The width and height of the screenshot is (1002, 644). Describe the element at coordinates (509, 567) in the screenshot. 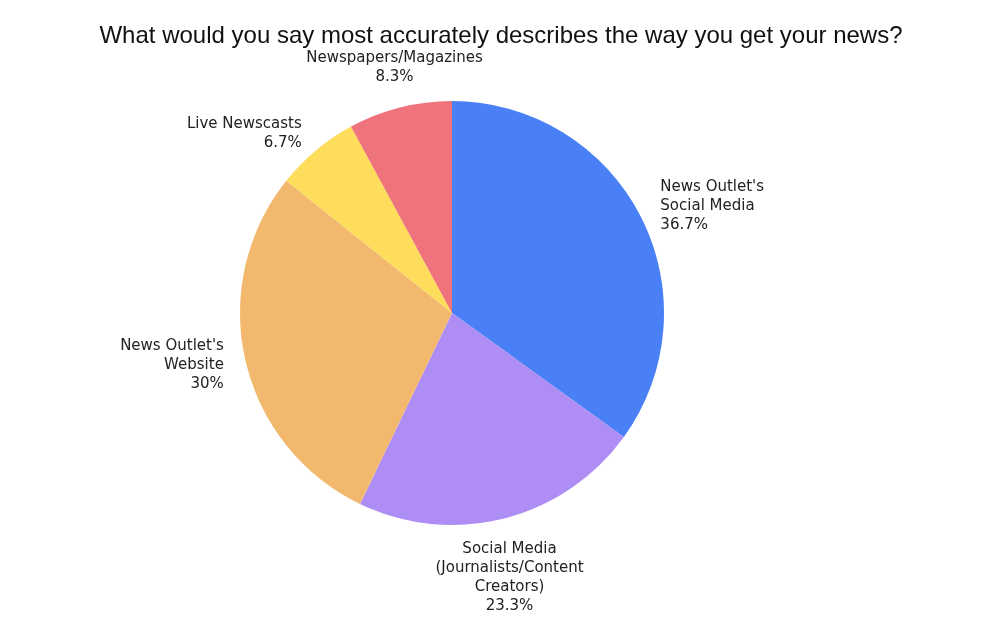

I see `slice-label: Social Media (Journalists/Content Creators)` at that location.